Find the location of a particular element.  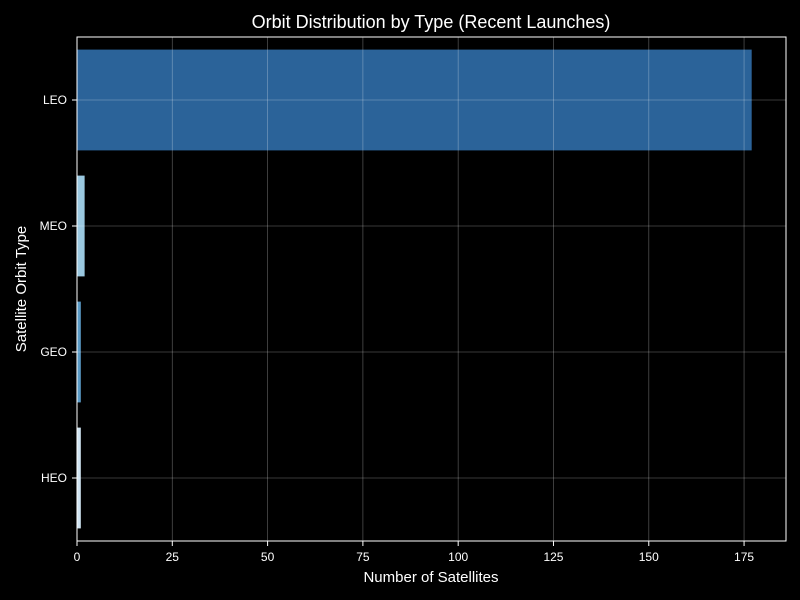

x-tick-label: 25 is located at coordinates (173, 557).